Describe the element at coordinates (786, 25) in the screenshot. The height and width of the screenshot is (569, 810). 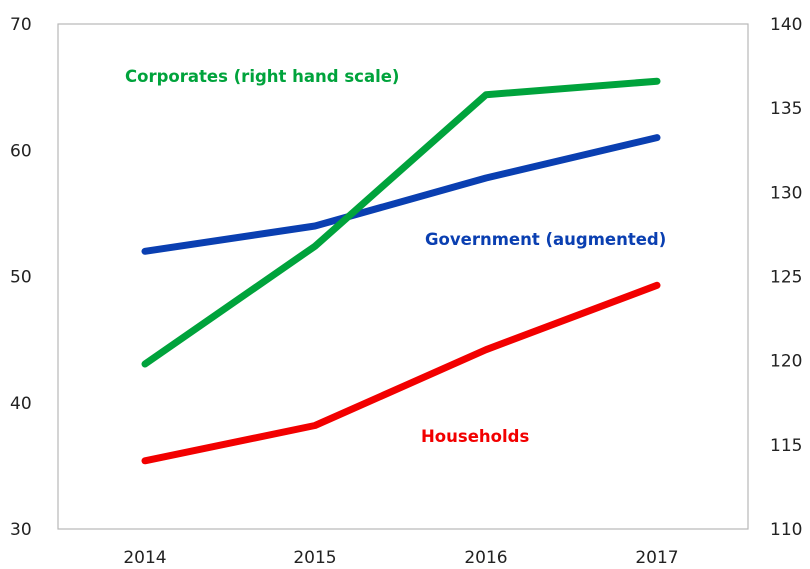
I see `right-tick-label: 140` at that location.